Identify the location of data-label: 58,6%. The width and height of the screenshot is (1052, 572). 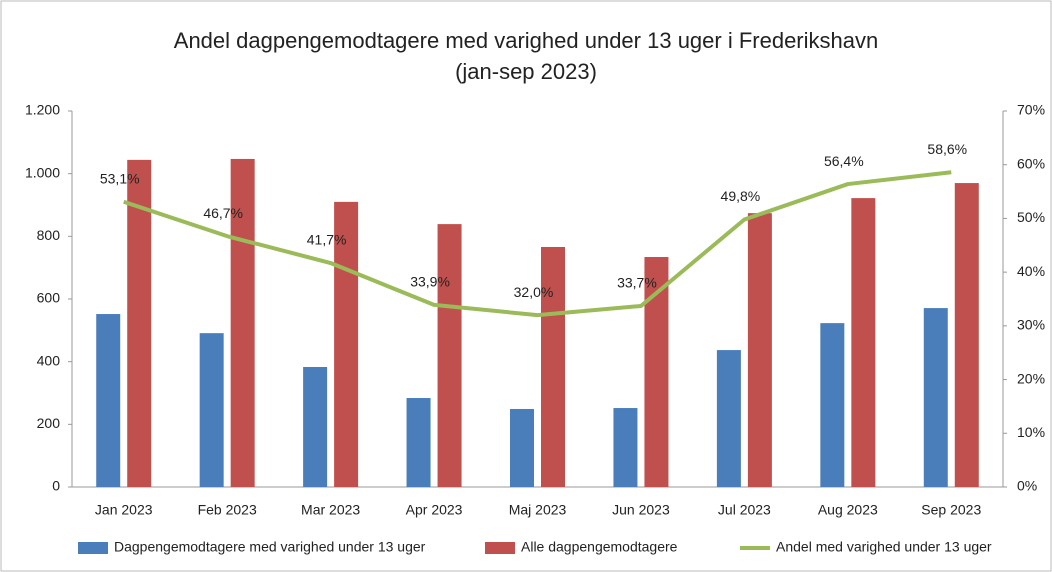
(947, 149).